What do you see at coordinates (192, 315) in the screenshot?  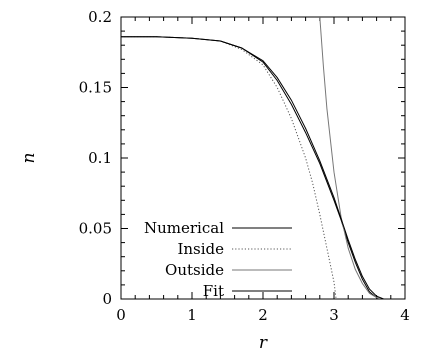 I see `x-tick-label: 1` at bounding box center [192, 315].